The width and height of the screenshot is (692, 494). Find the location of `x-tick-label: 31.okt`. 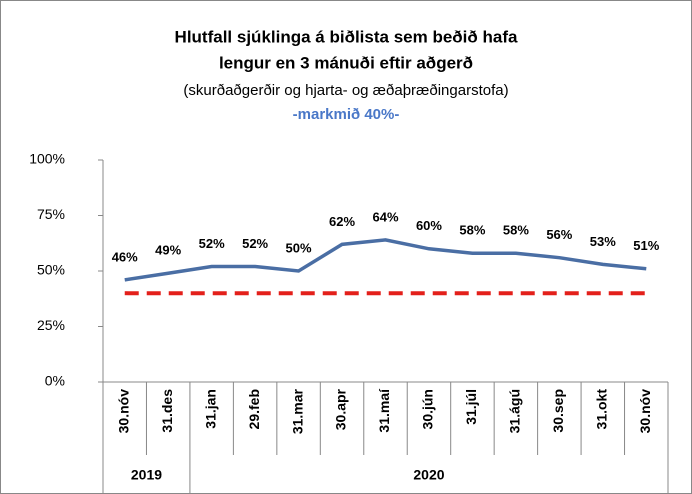

x-tick-label: 31.okt is located at coordinates (602, 409).